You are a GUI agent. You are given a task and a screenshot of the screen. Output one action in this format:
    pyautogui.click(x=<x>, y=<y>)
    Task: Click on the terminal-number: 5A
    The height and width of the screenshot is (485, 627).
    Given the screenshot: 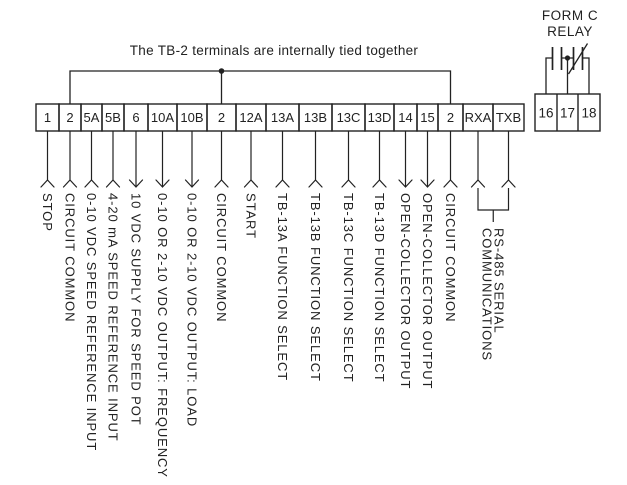 What is the action you would take?
    pyautogui.click(x=92, y=117)
    